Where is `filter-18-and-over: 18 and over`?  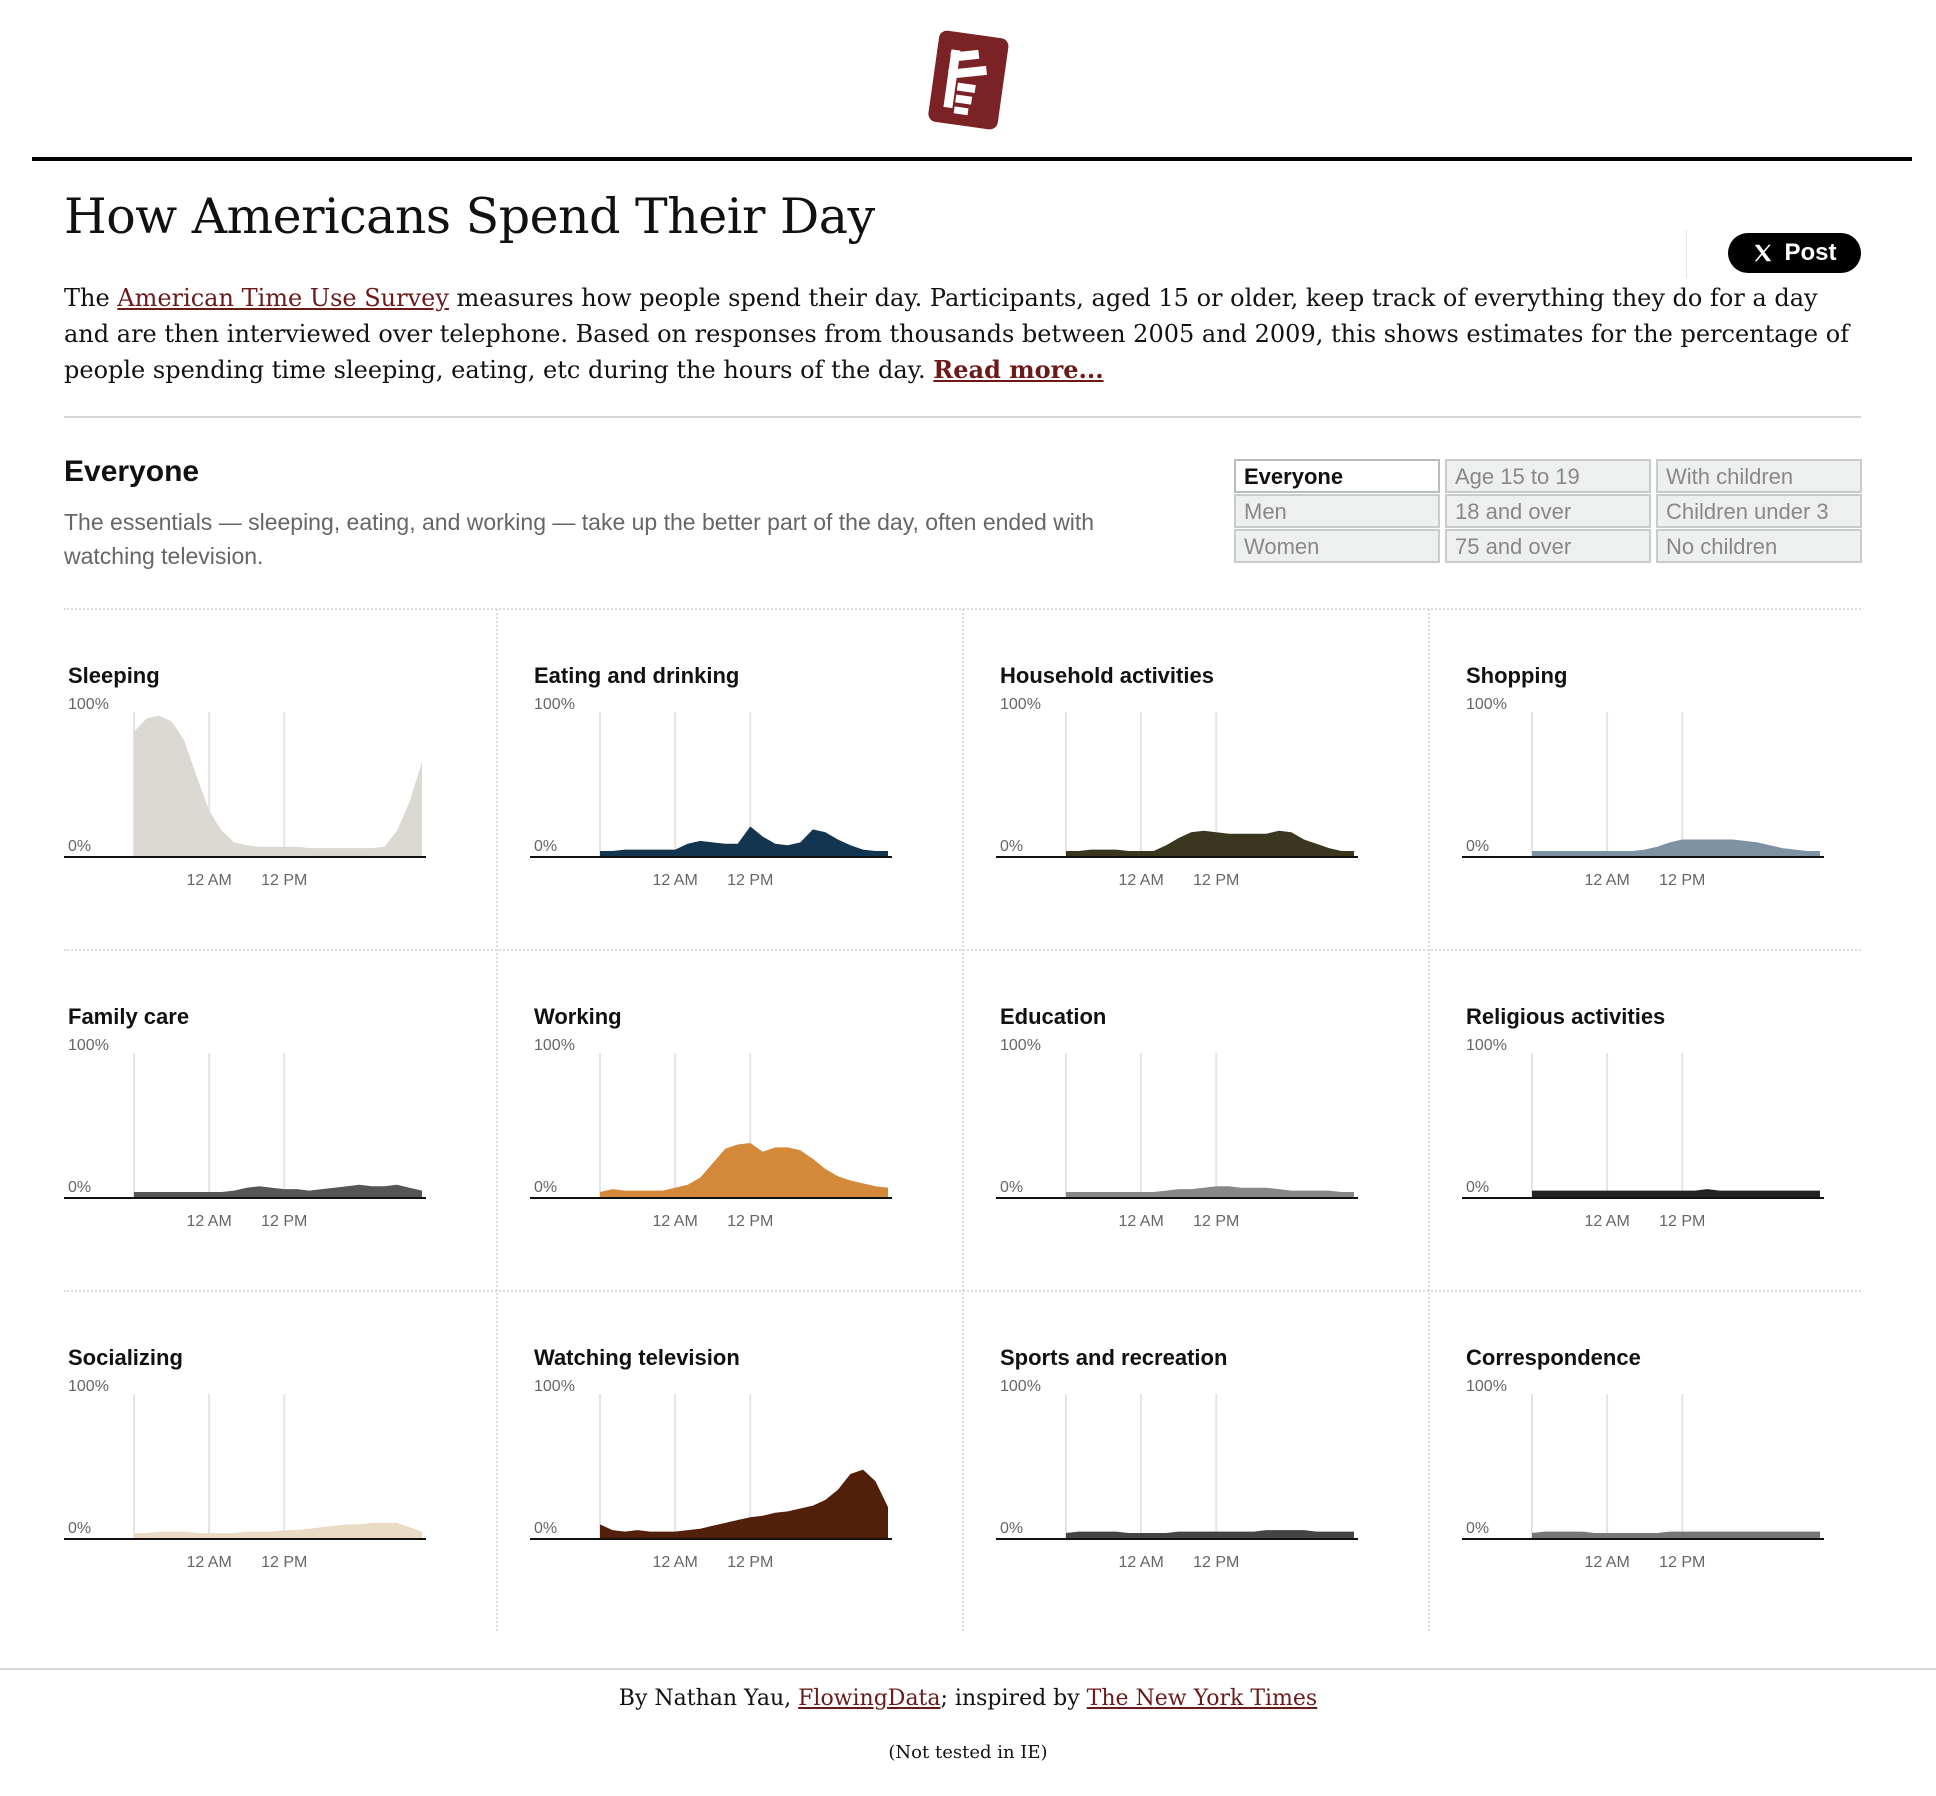
filter-18-and-over: 18 and over is located at coordinates (1548, 511).